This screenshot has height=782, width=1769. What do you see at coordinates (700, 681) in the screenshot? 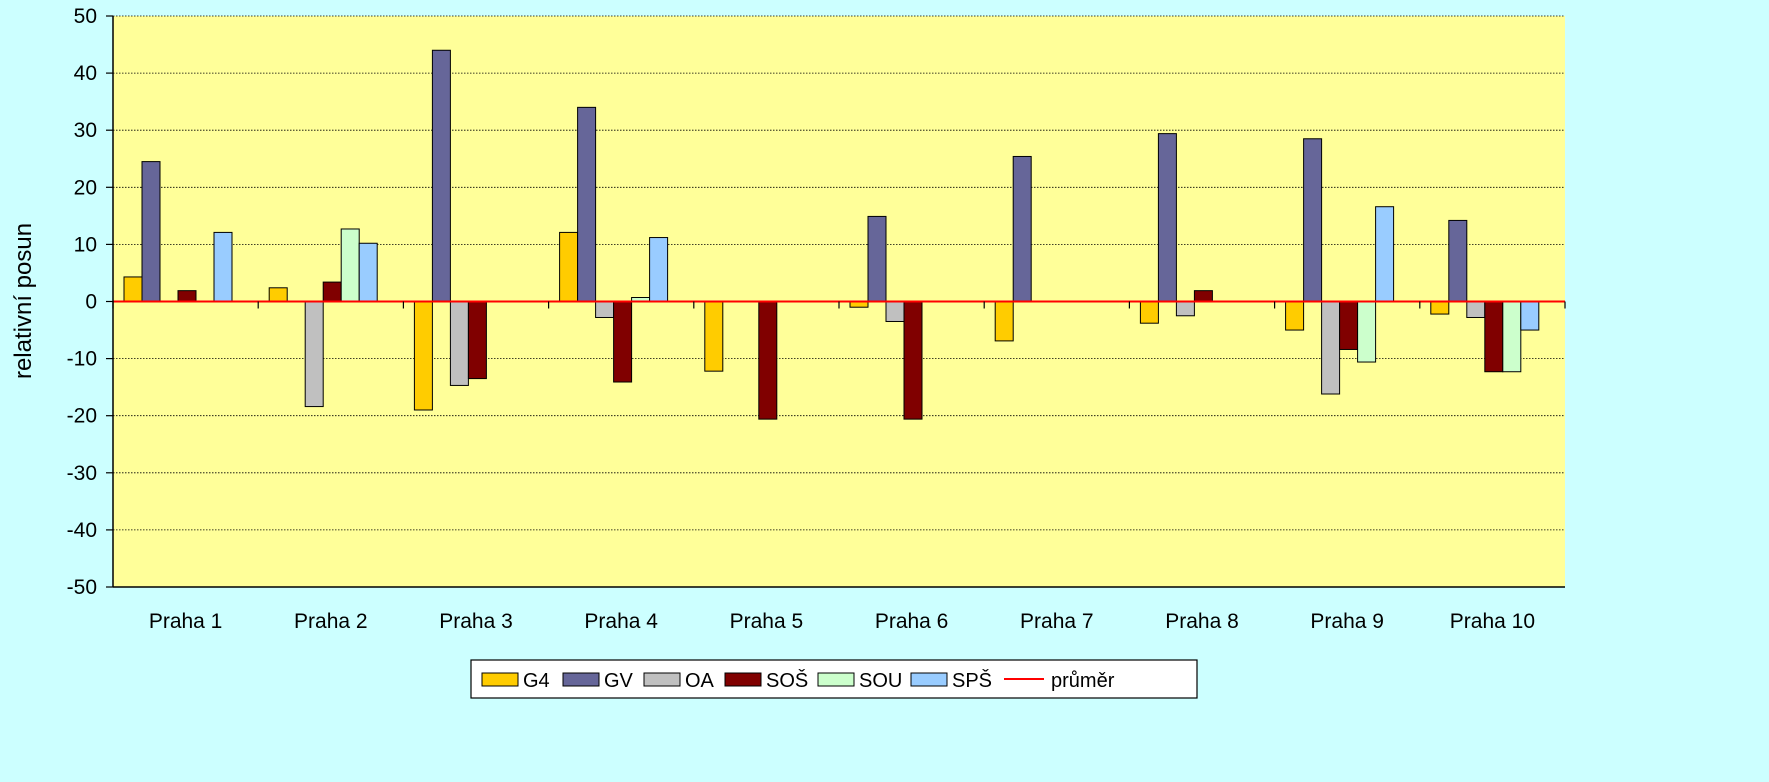
I see `legend-label: OA` at bounding box center [700, 681].